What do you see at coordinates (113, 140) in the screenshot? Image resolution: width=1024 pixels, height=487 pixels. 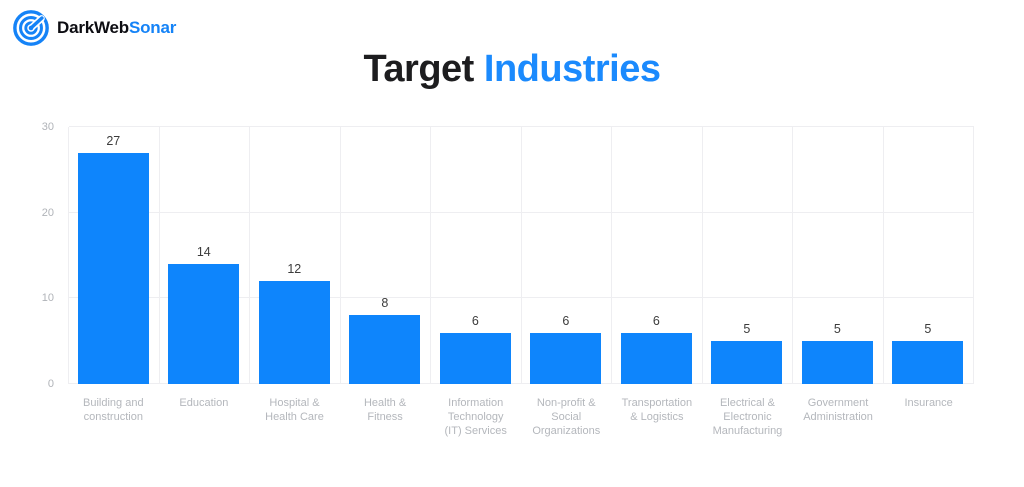 I see `bar-value-label: 27` at bounding box center [113, 140].